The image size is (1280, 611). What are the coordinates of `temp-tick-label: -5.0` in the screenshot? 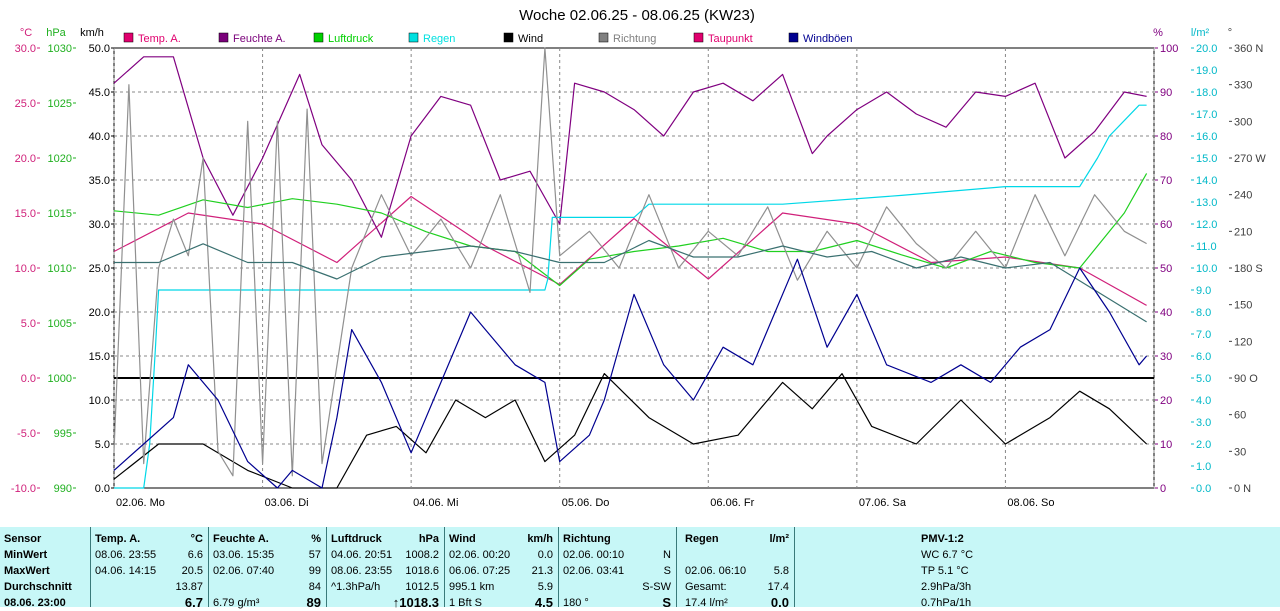 It's located at (26, 434).